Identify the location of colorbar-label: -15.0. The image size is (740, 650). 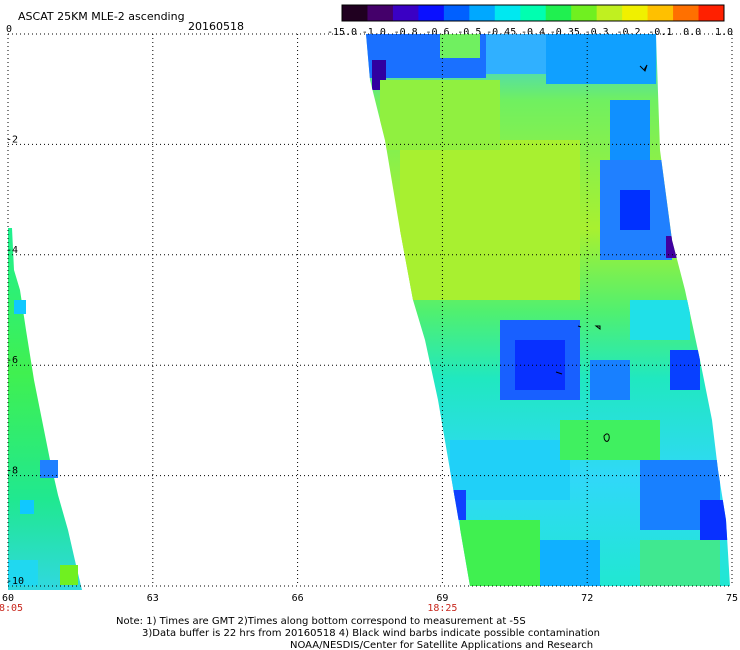
(342, 32).